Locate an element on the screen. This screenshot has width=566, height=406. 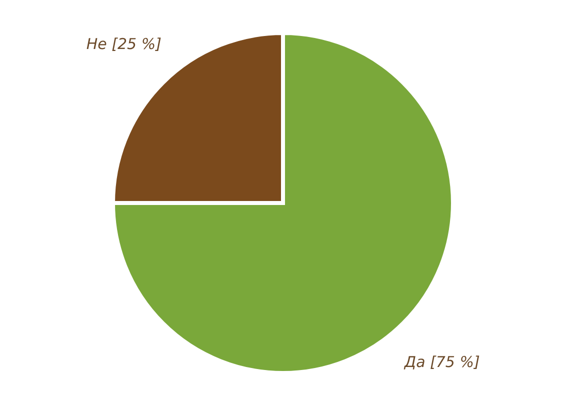
slice-label: Не [25 %] is located at coordinates (124, 43).